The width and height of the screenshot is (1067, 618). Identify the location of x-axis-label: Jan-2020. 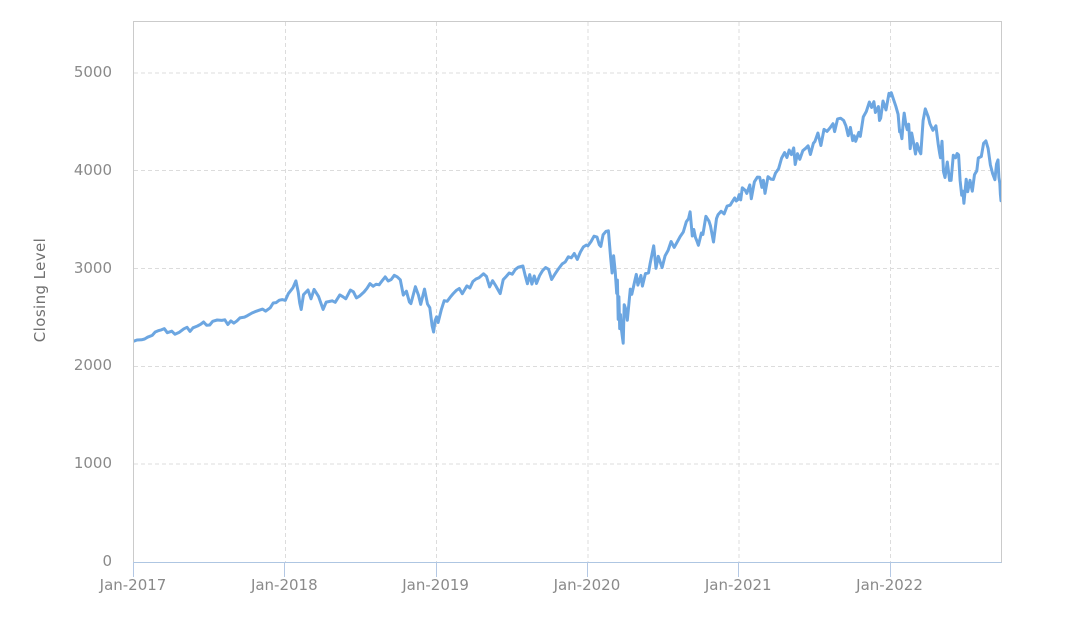
(587, 585).